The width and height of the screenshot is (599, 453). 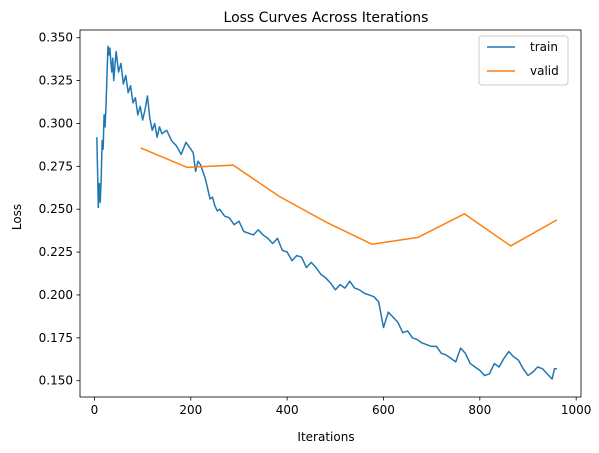 I want to click on y-tick-label: 0.175, so click(x=56, y=338).